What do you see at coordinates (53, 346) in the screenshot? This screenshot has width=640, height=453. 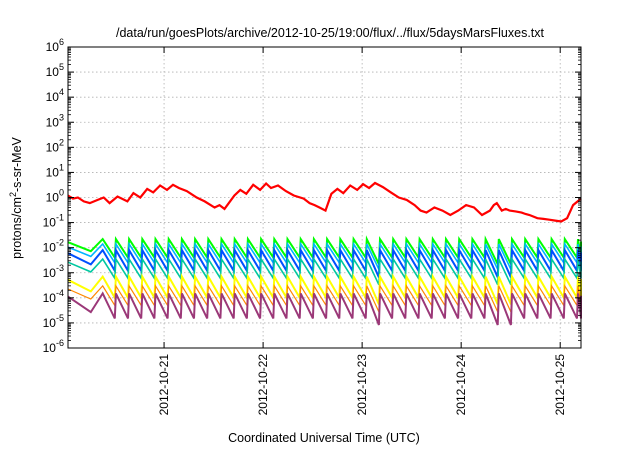 I see `y-tick-label: 10⁻⁶` at bounding box center [53, 346].